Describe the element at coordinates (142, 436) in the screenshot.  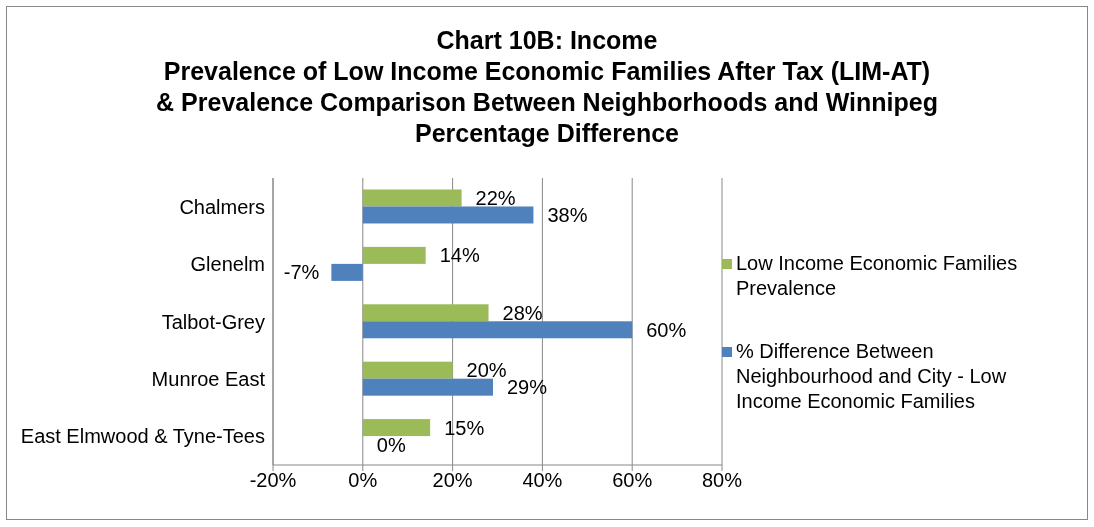
I see `y-tick-label: East Elmwood & Tyne-Tees` at that location.